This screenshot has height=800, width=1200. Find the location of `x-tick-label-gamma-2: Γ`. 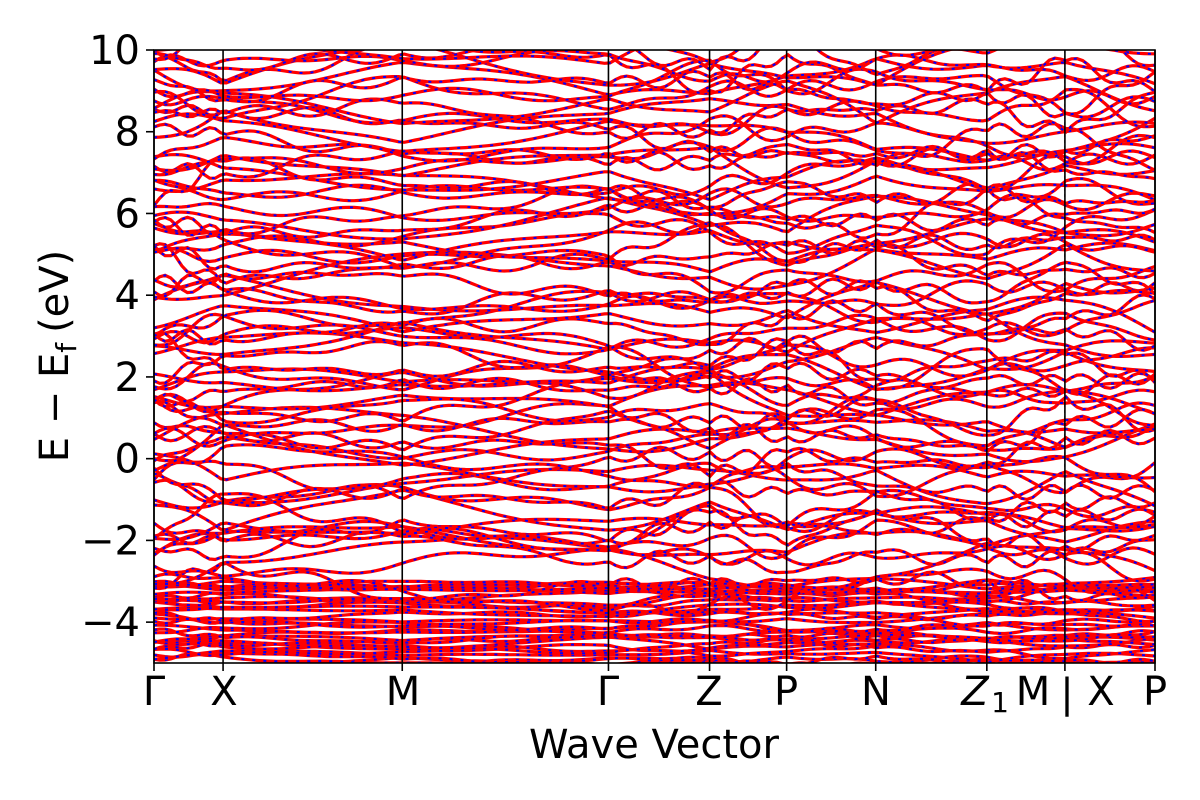

x-tick-label-gamma-2: Γ is located at coordinates (608, 692).